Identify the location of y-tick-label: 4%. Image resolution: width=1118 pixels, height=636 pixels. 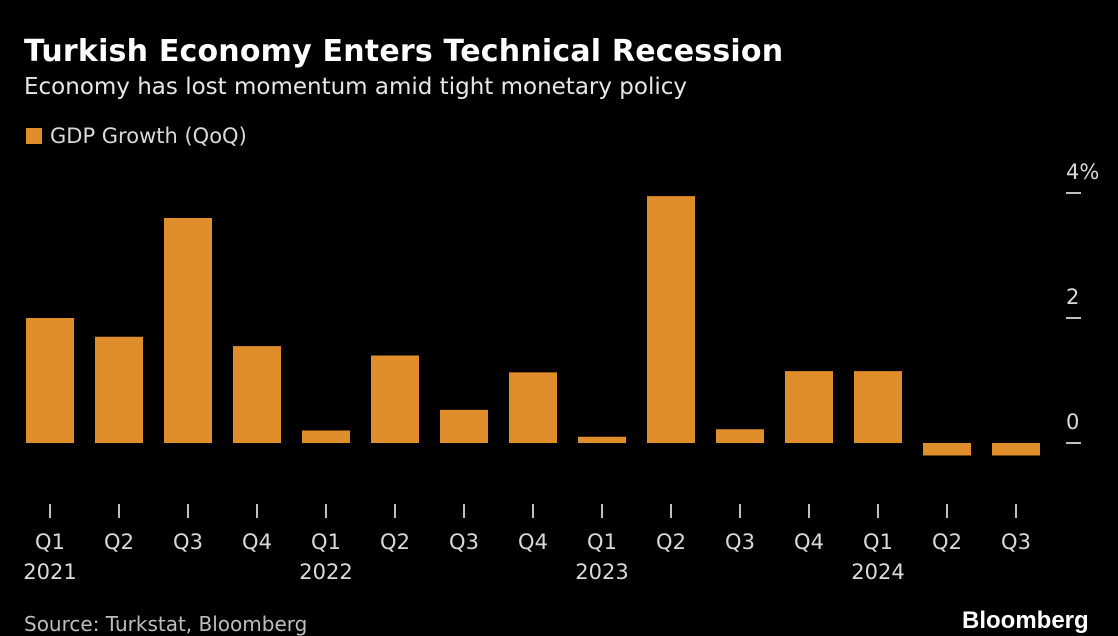
(1082, 172).